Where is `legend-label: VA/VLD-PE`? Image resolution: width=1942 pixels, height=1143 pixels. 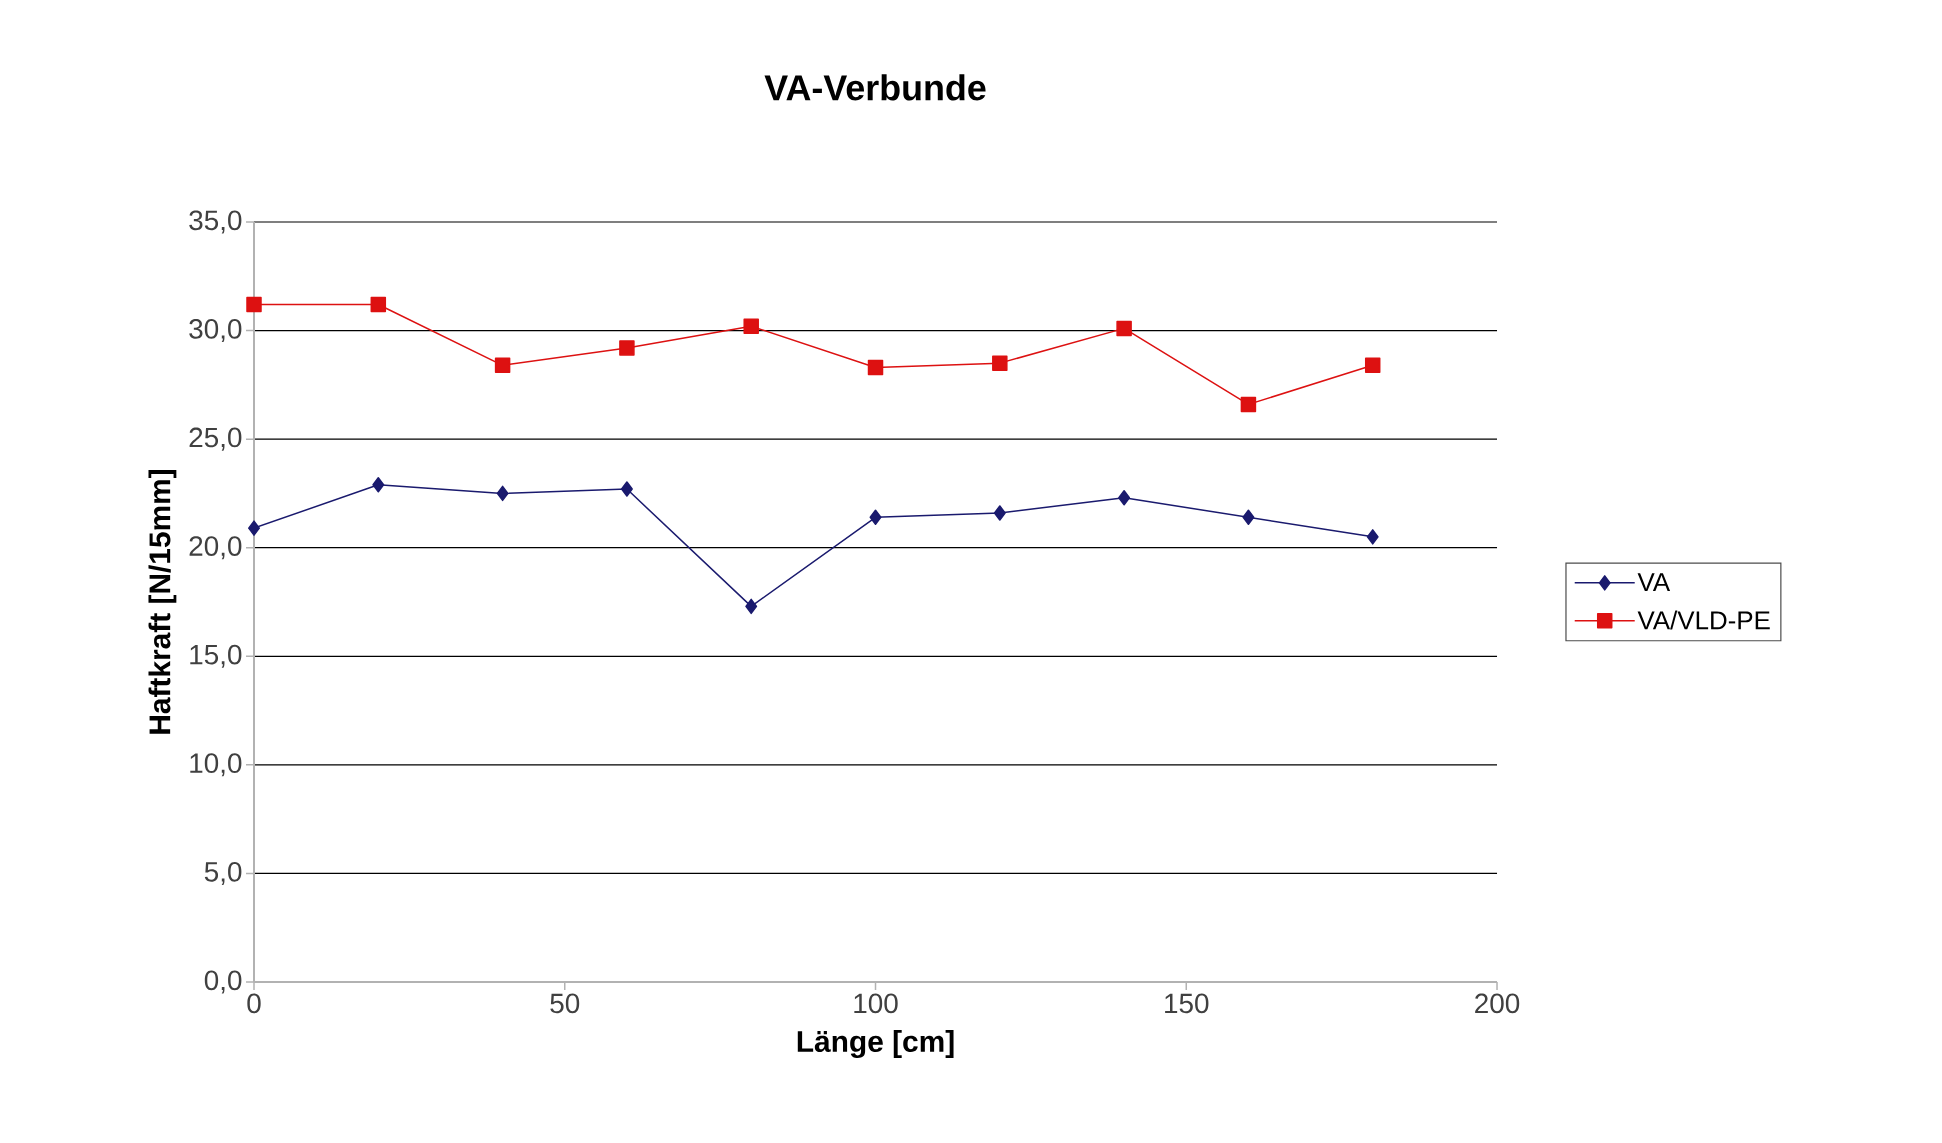 legend-label: VA/VLD-PE is located at coordinates (1703, 620).